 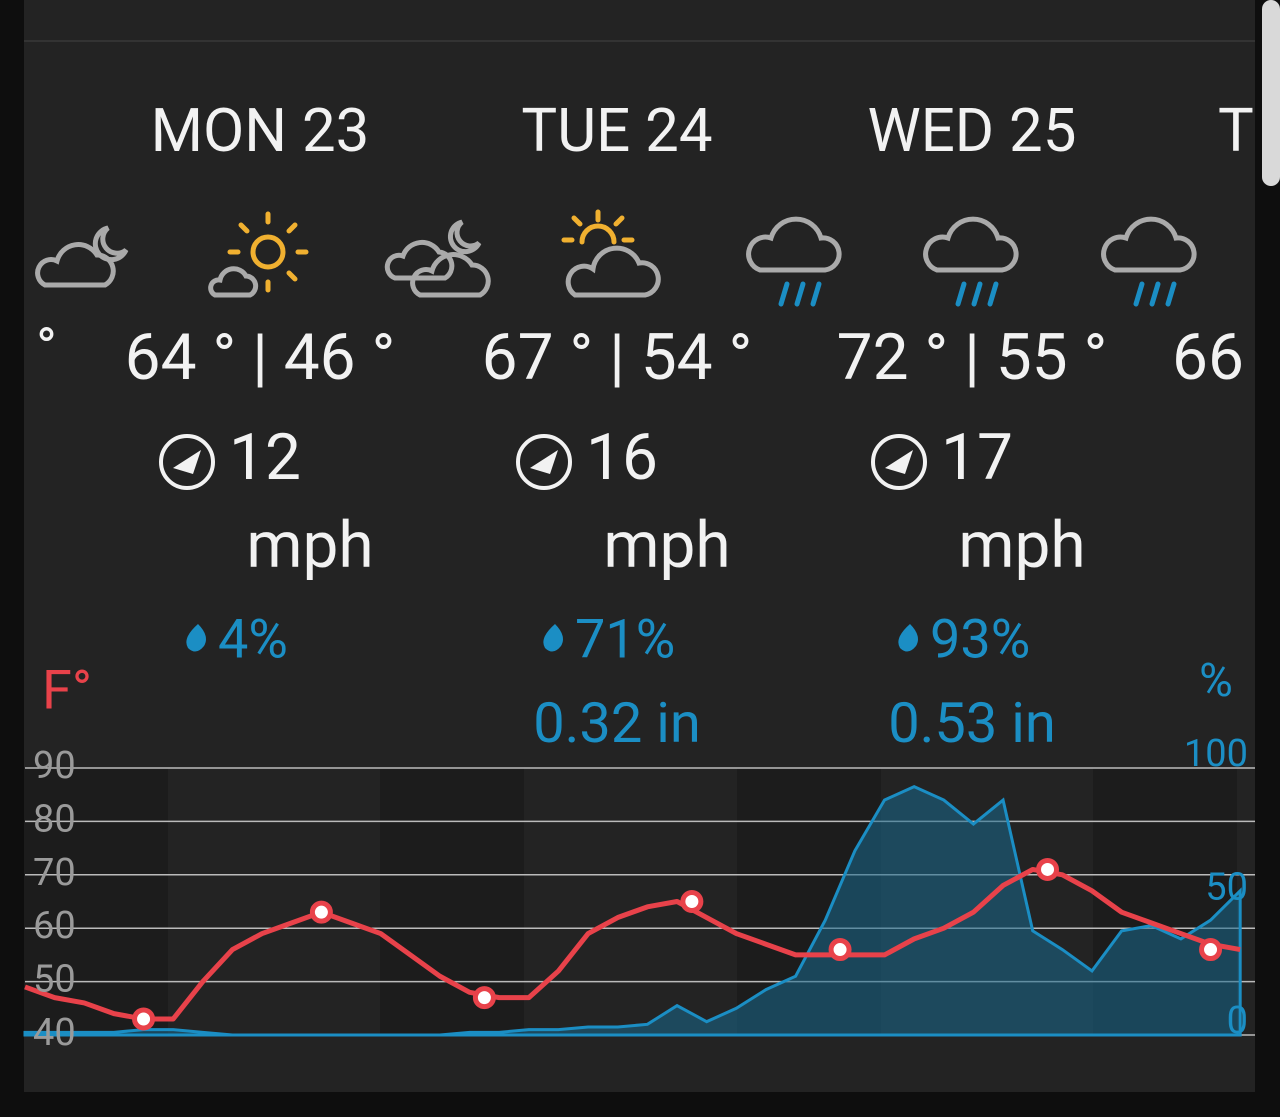 I want to click on day-label: WED 25, so click(x=971, y=130).